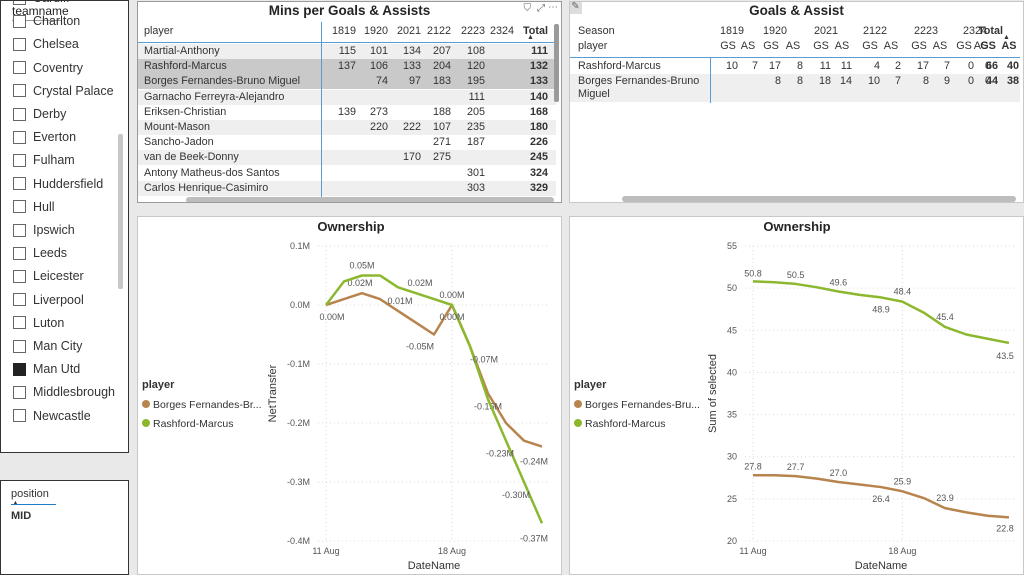  I want to click on data-label: 48.4, so click(903, 292).